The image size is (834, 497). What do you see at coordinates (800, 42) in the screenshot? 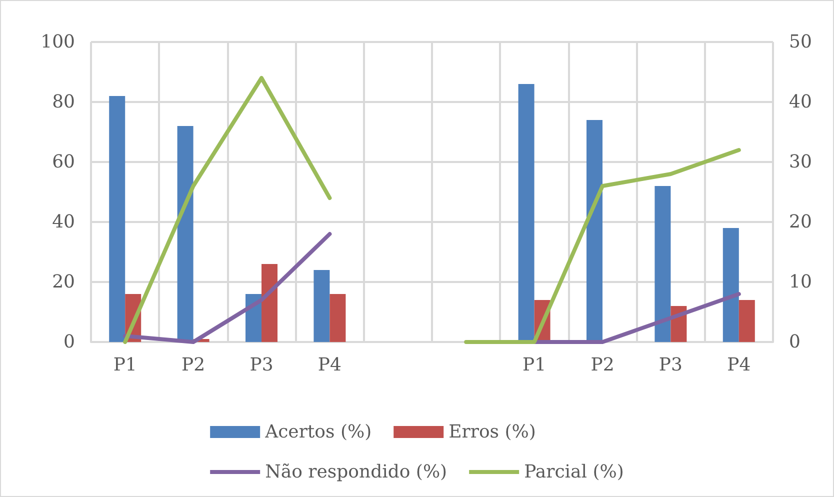
I see `y2-tick-label: 50` at bounding box center [800, 42].